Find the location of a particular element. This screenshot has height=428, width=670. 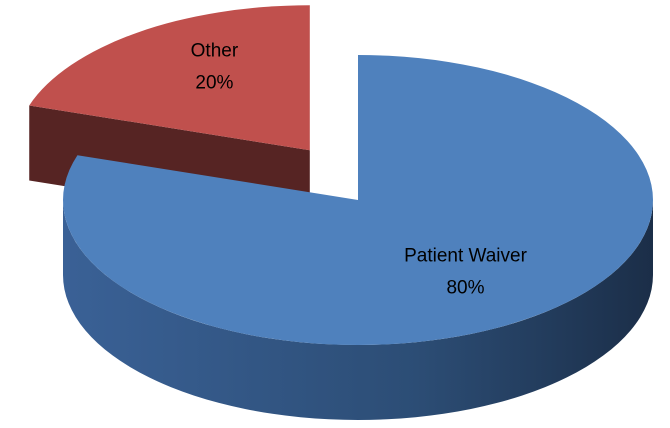

slice-label: Patient Waiver is located at coordinates (466, 256).